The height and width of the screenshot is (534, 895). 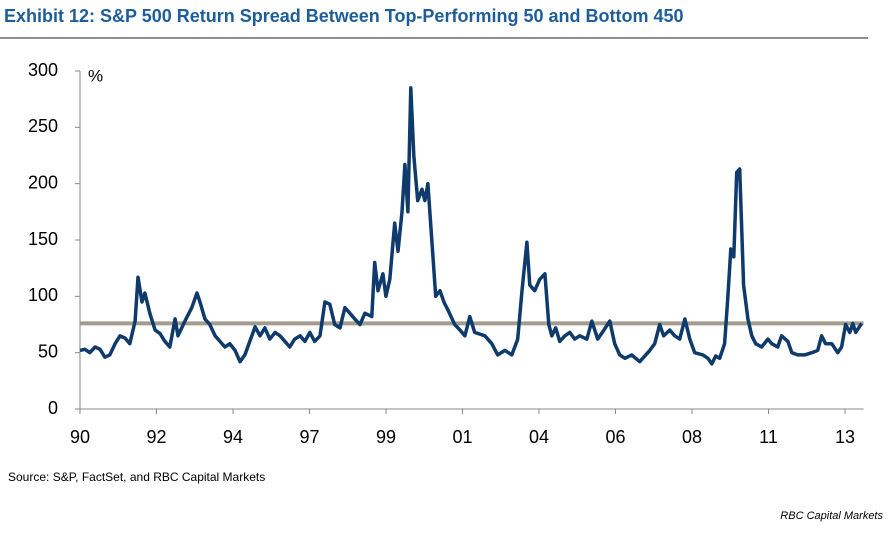 What do you see at coordinates (615, 437) in the screenshot?
I see `x-tick-label: 06` at bounding box center [615, 437].